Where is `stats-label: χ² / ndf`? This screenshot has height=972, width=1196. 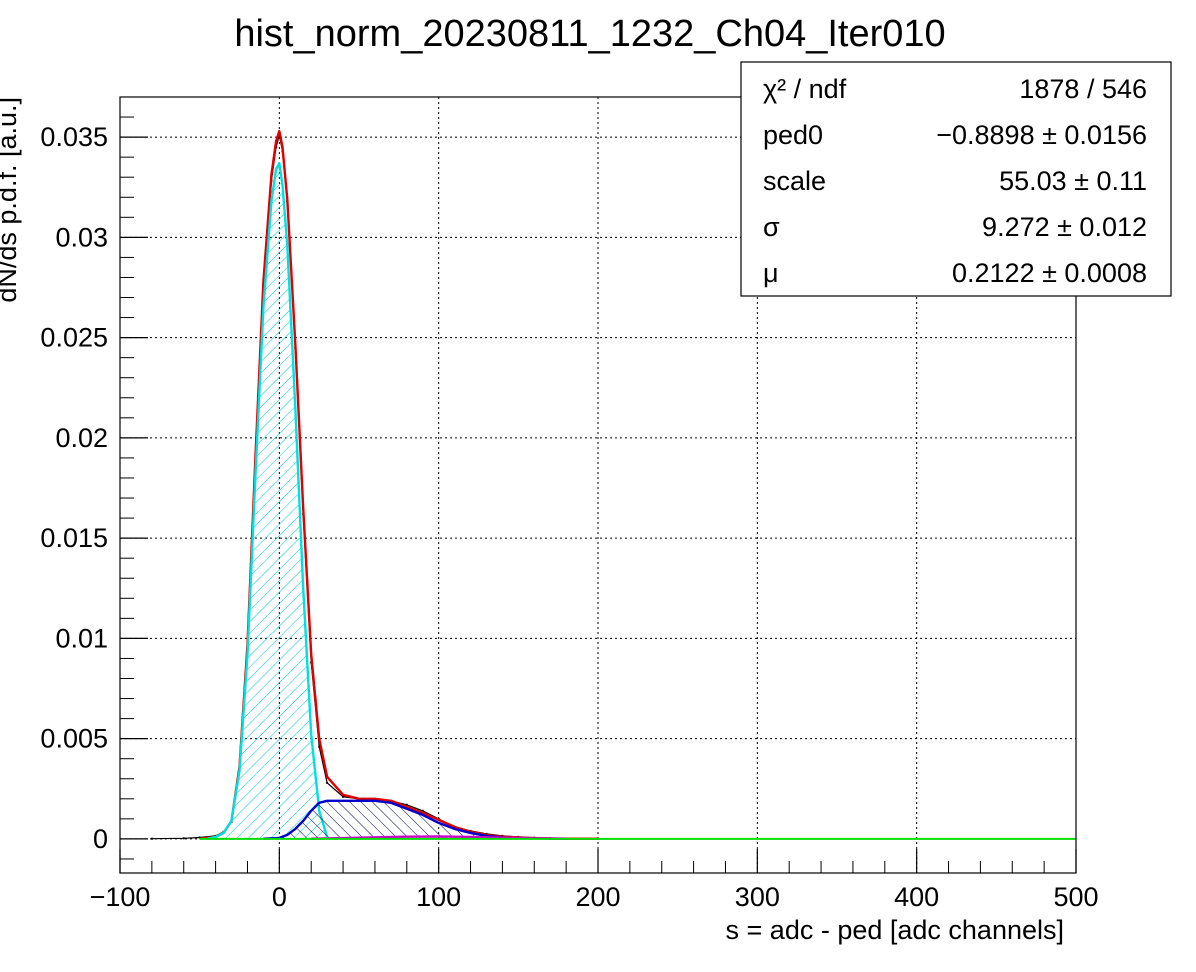 stats-label: χ² / ndf is located at coordinates (805, 89).